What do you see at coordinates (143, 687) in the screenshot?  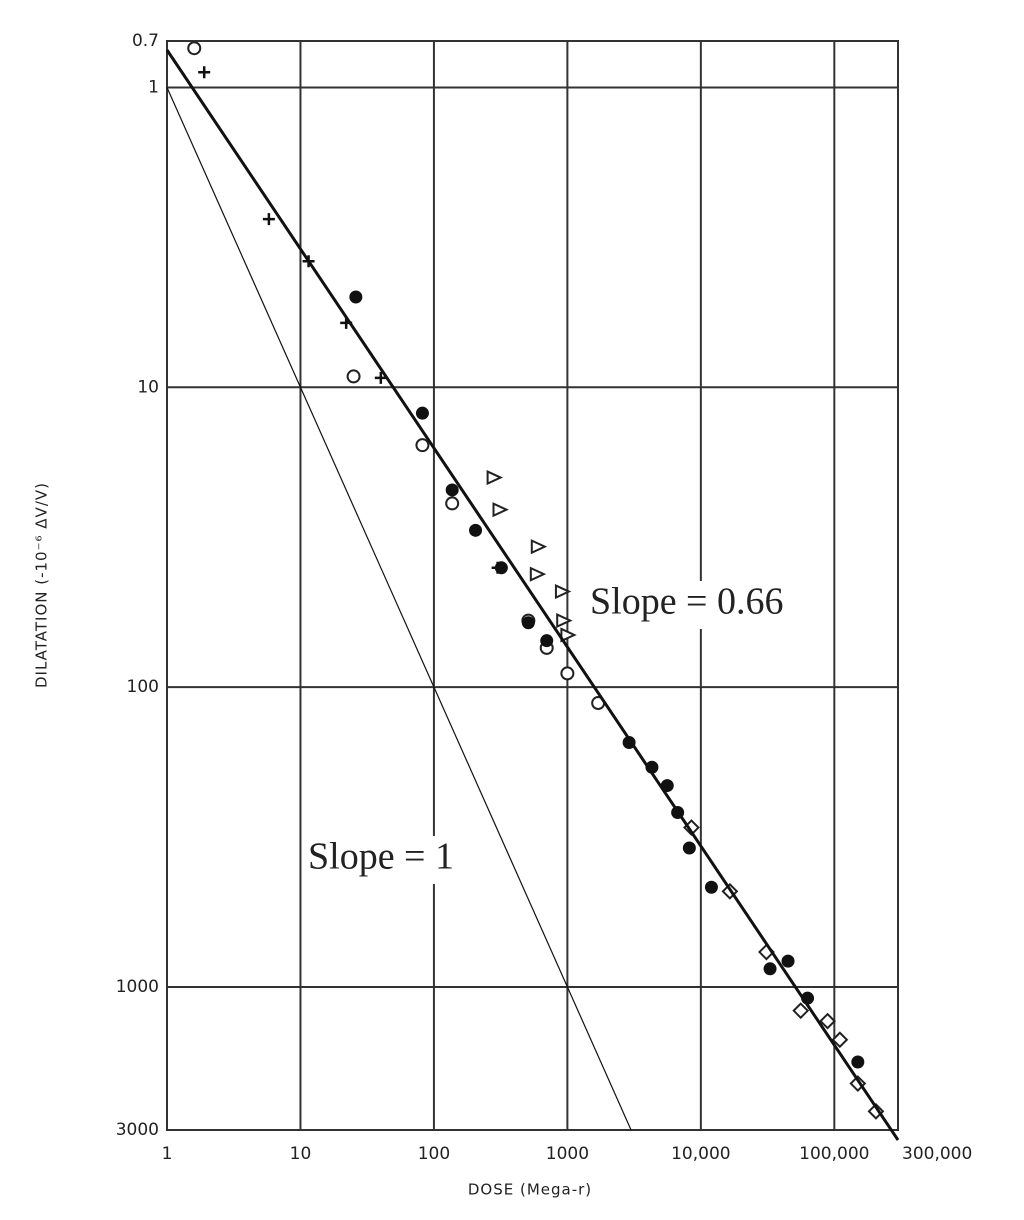 I see `y-tick-label: 100` at bounding box center [143, 687].